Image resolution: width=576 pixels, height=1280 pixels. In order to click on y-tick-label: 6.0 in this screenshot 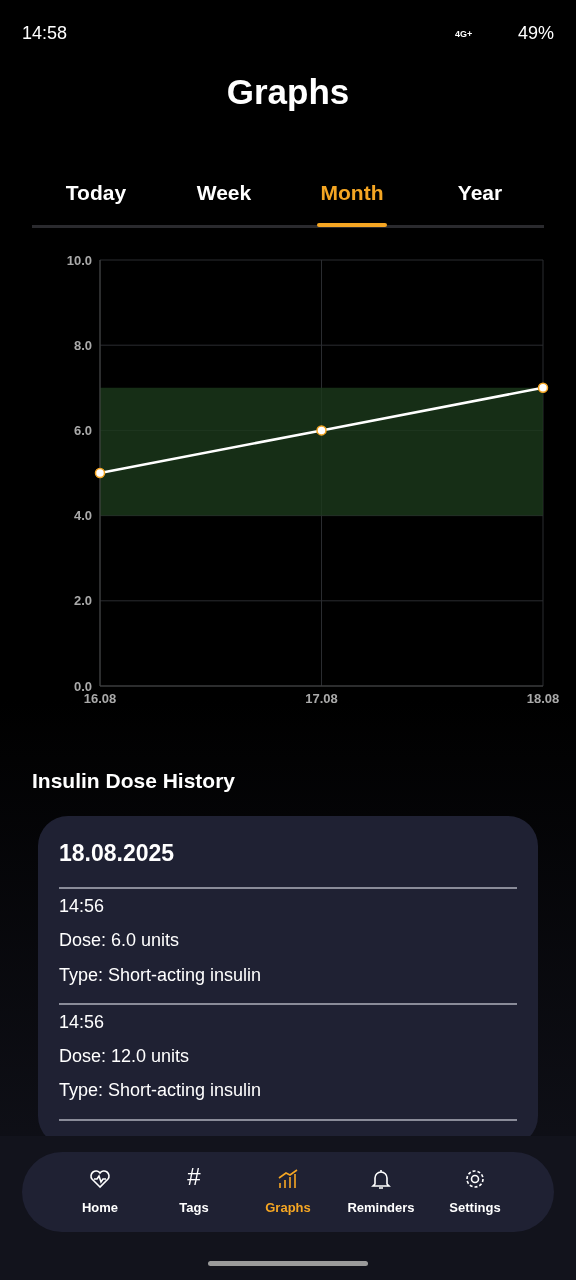, I will do `click(82, 431)`.